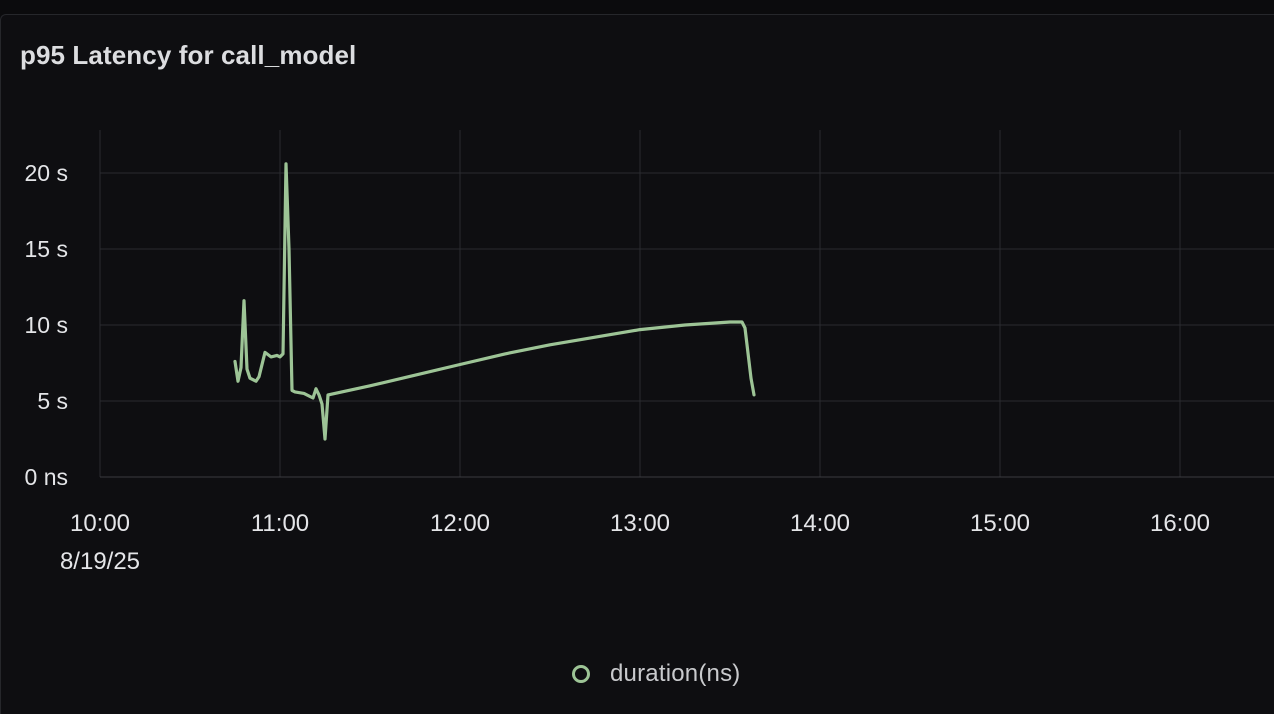 The image size is (1274, 714). What do you see at coordinates (100, 523) in the screenshot?
I see `x-tick-label: 10:00` at bounding box center [100, 523].